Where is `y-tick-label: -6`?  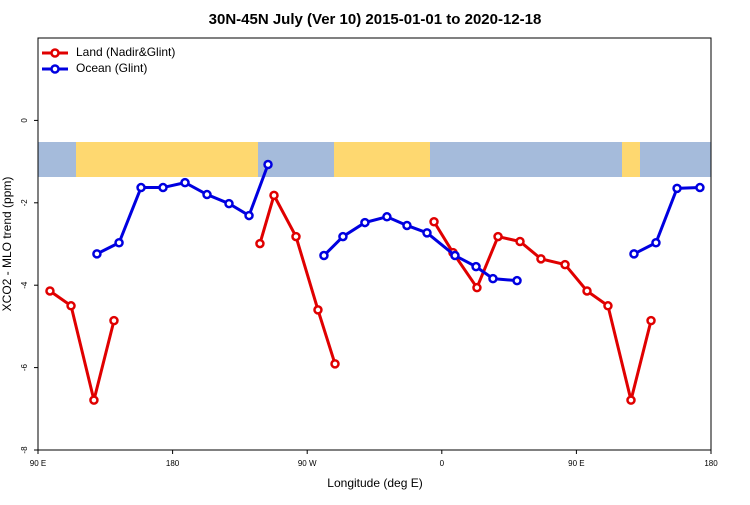
y-tick-label: -6 is located at coordinates (24, 367).